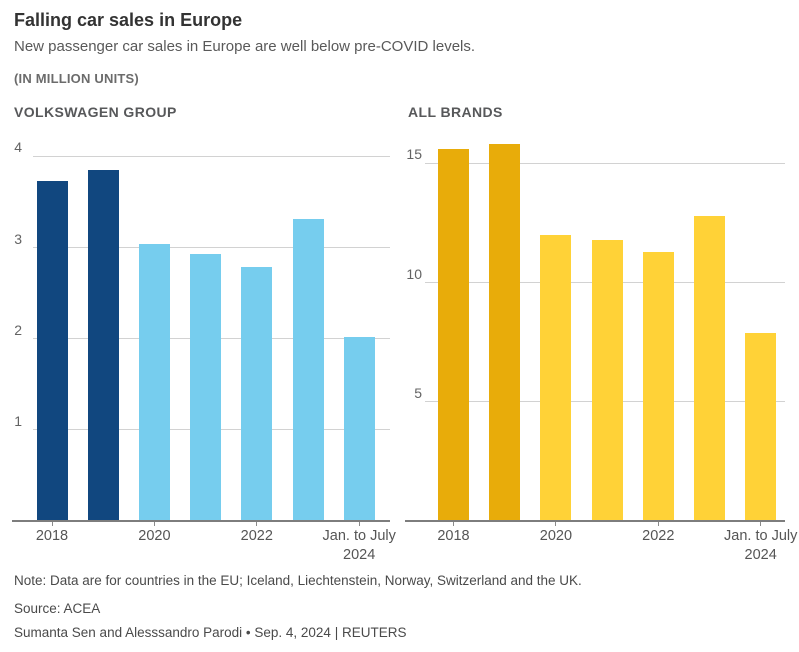  Describe the element at coordinates (455, 112) in the screenshot. I see `chart-title-all-brands: ALL BRANDS` at that location.